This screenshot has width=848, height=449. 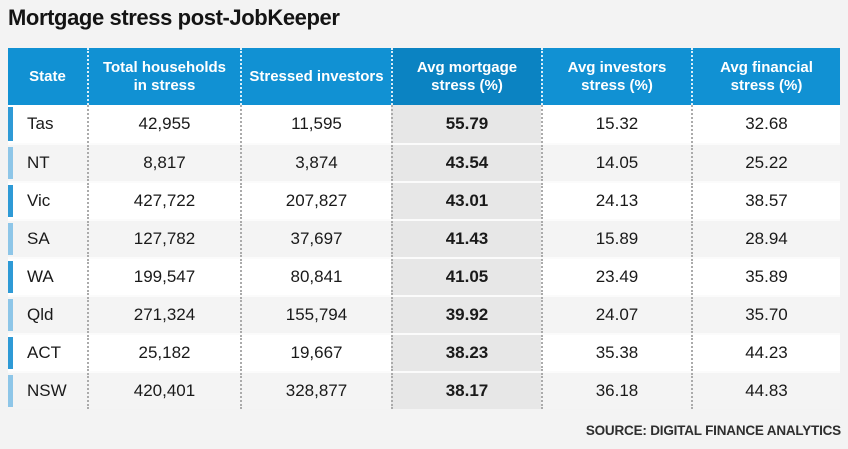 I want to click on cell-avg-investors-stress: 15.89, so click(x=616, y=239).